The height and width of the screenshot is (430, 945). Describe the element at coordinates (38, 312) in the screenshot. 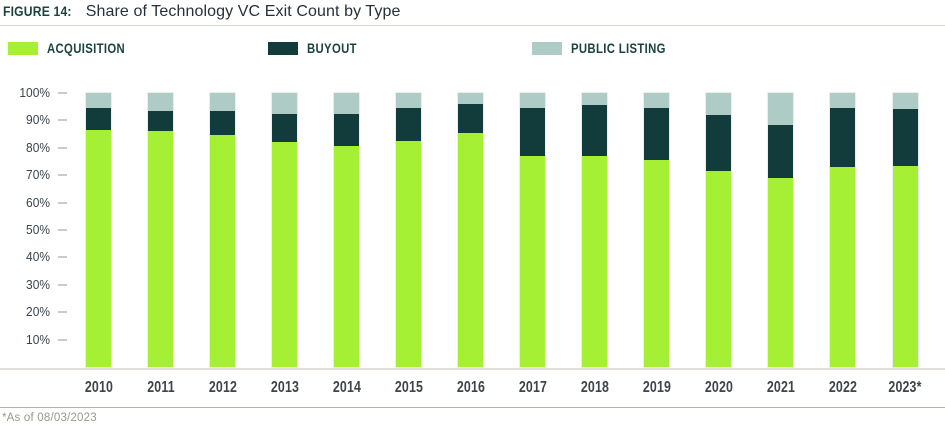

I see `y-axis-label: 20%` at that location.